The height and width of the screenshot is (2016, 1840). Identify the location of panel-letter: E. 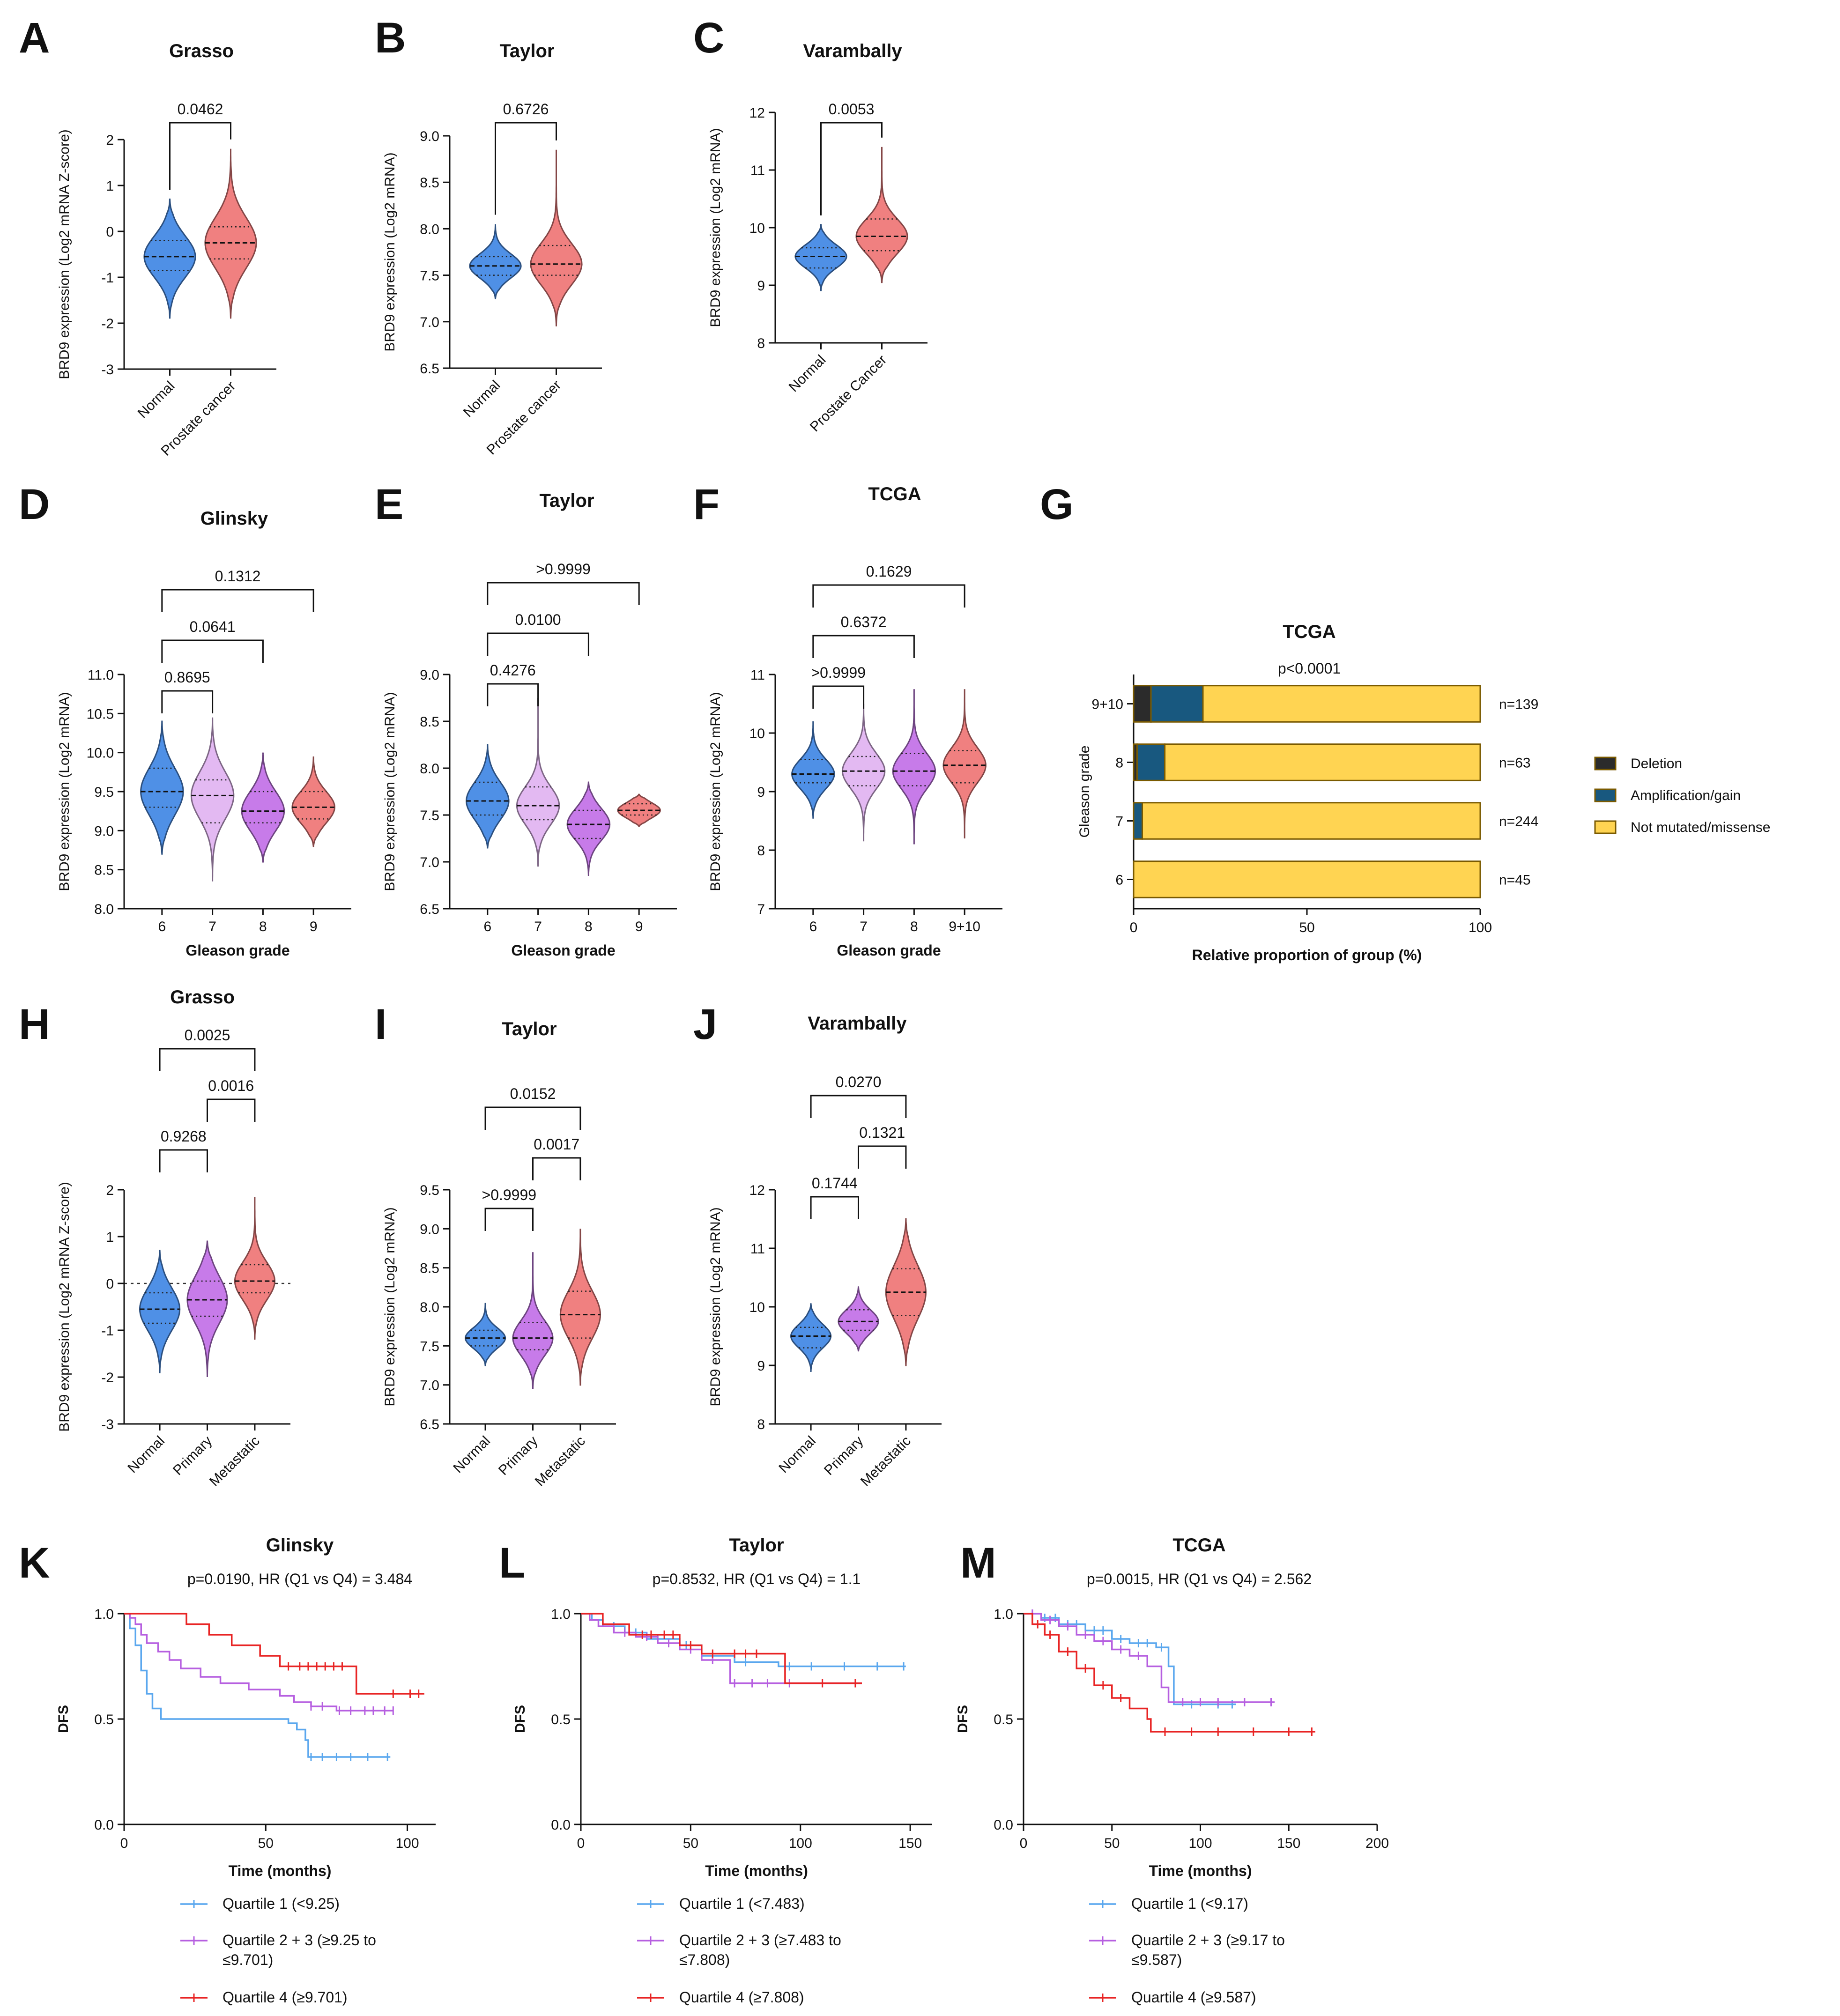
(389, 504).